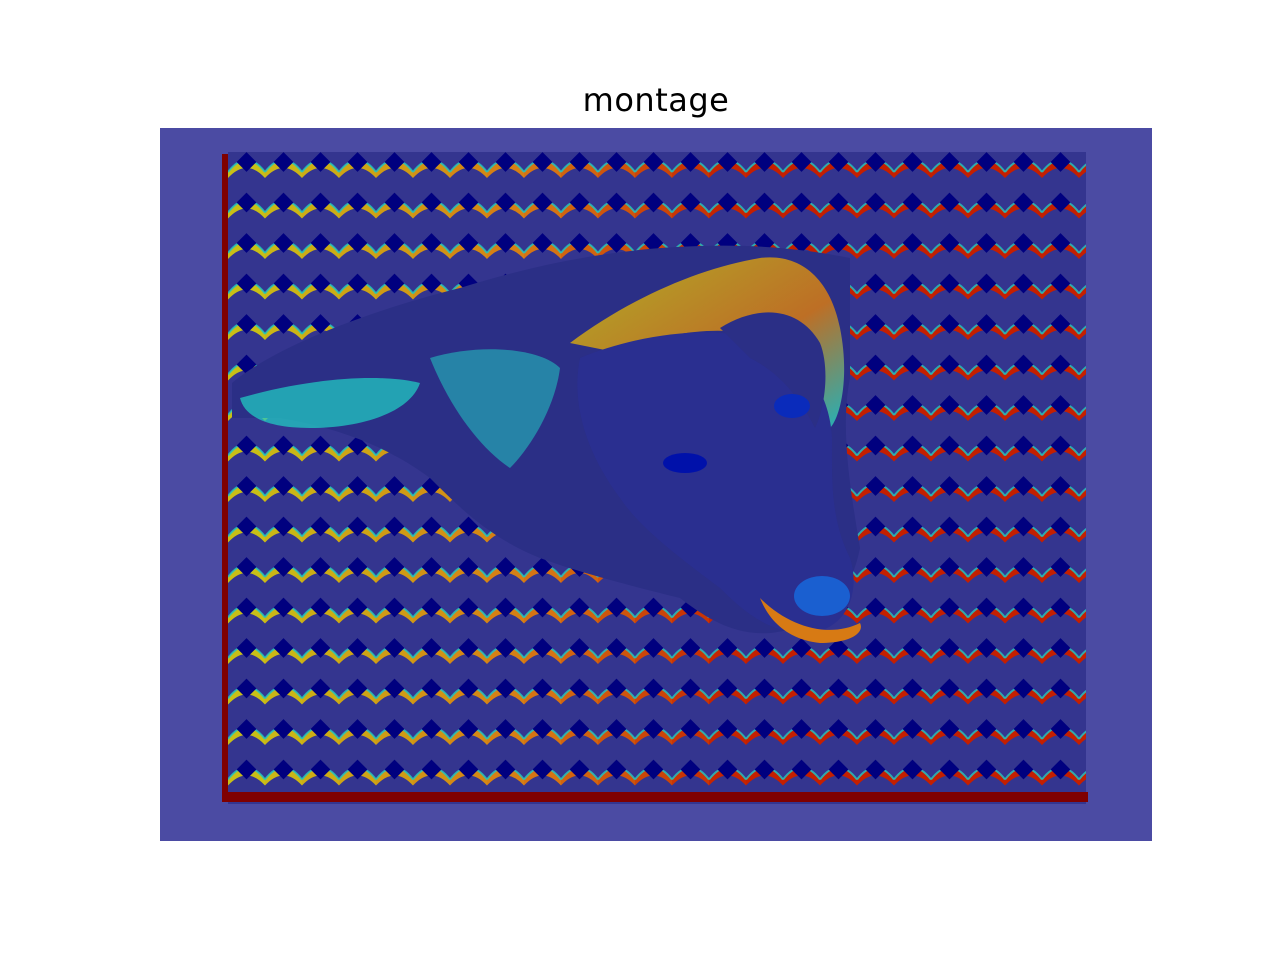 Image resolution: width=1280 pixels, height=960 pixels. Describe the element at coordinates (707, 342) in the screenshot. I see `dog-head-highlight` at that location.